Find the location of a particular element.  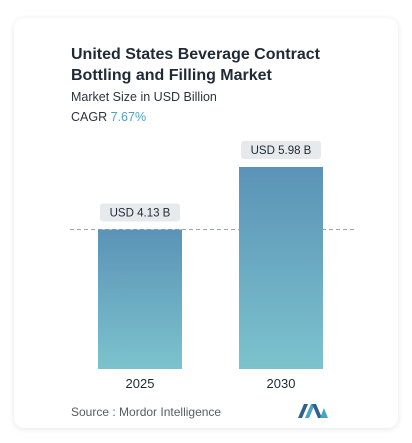

cagr-line: CAGR 7.67% is located at coordinates (108, 117).